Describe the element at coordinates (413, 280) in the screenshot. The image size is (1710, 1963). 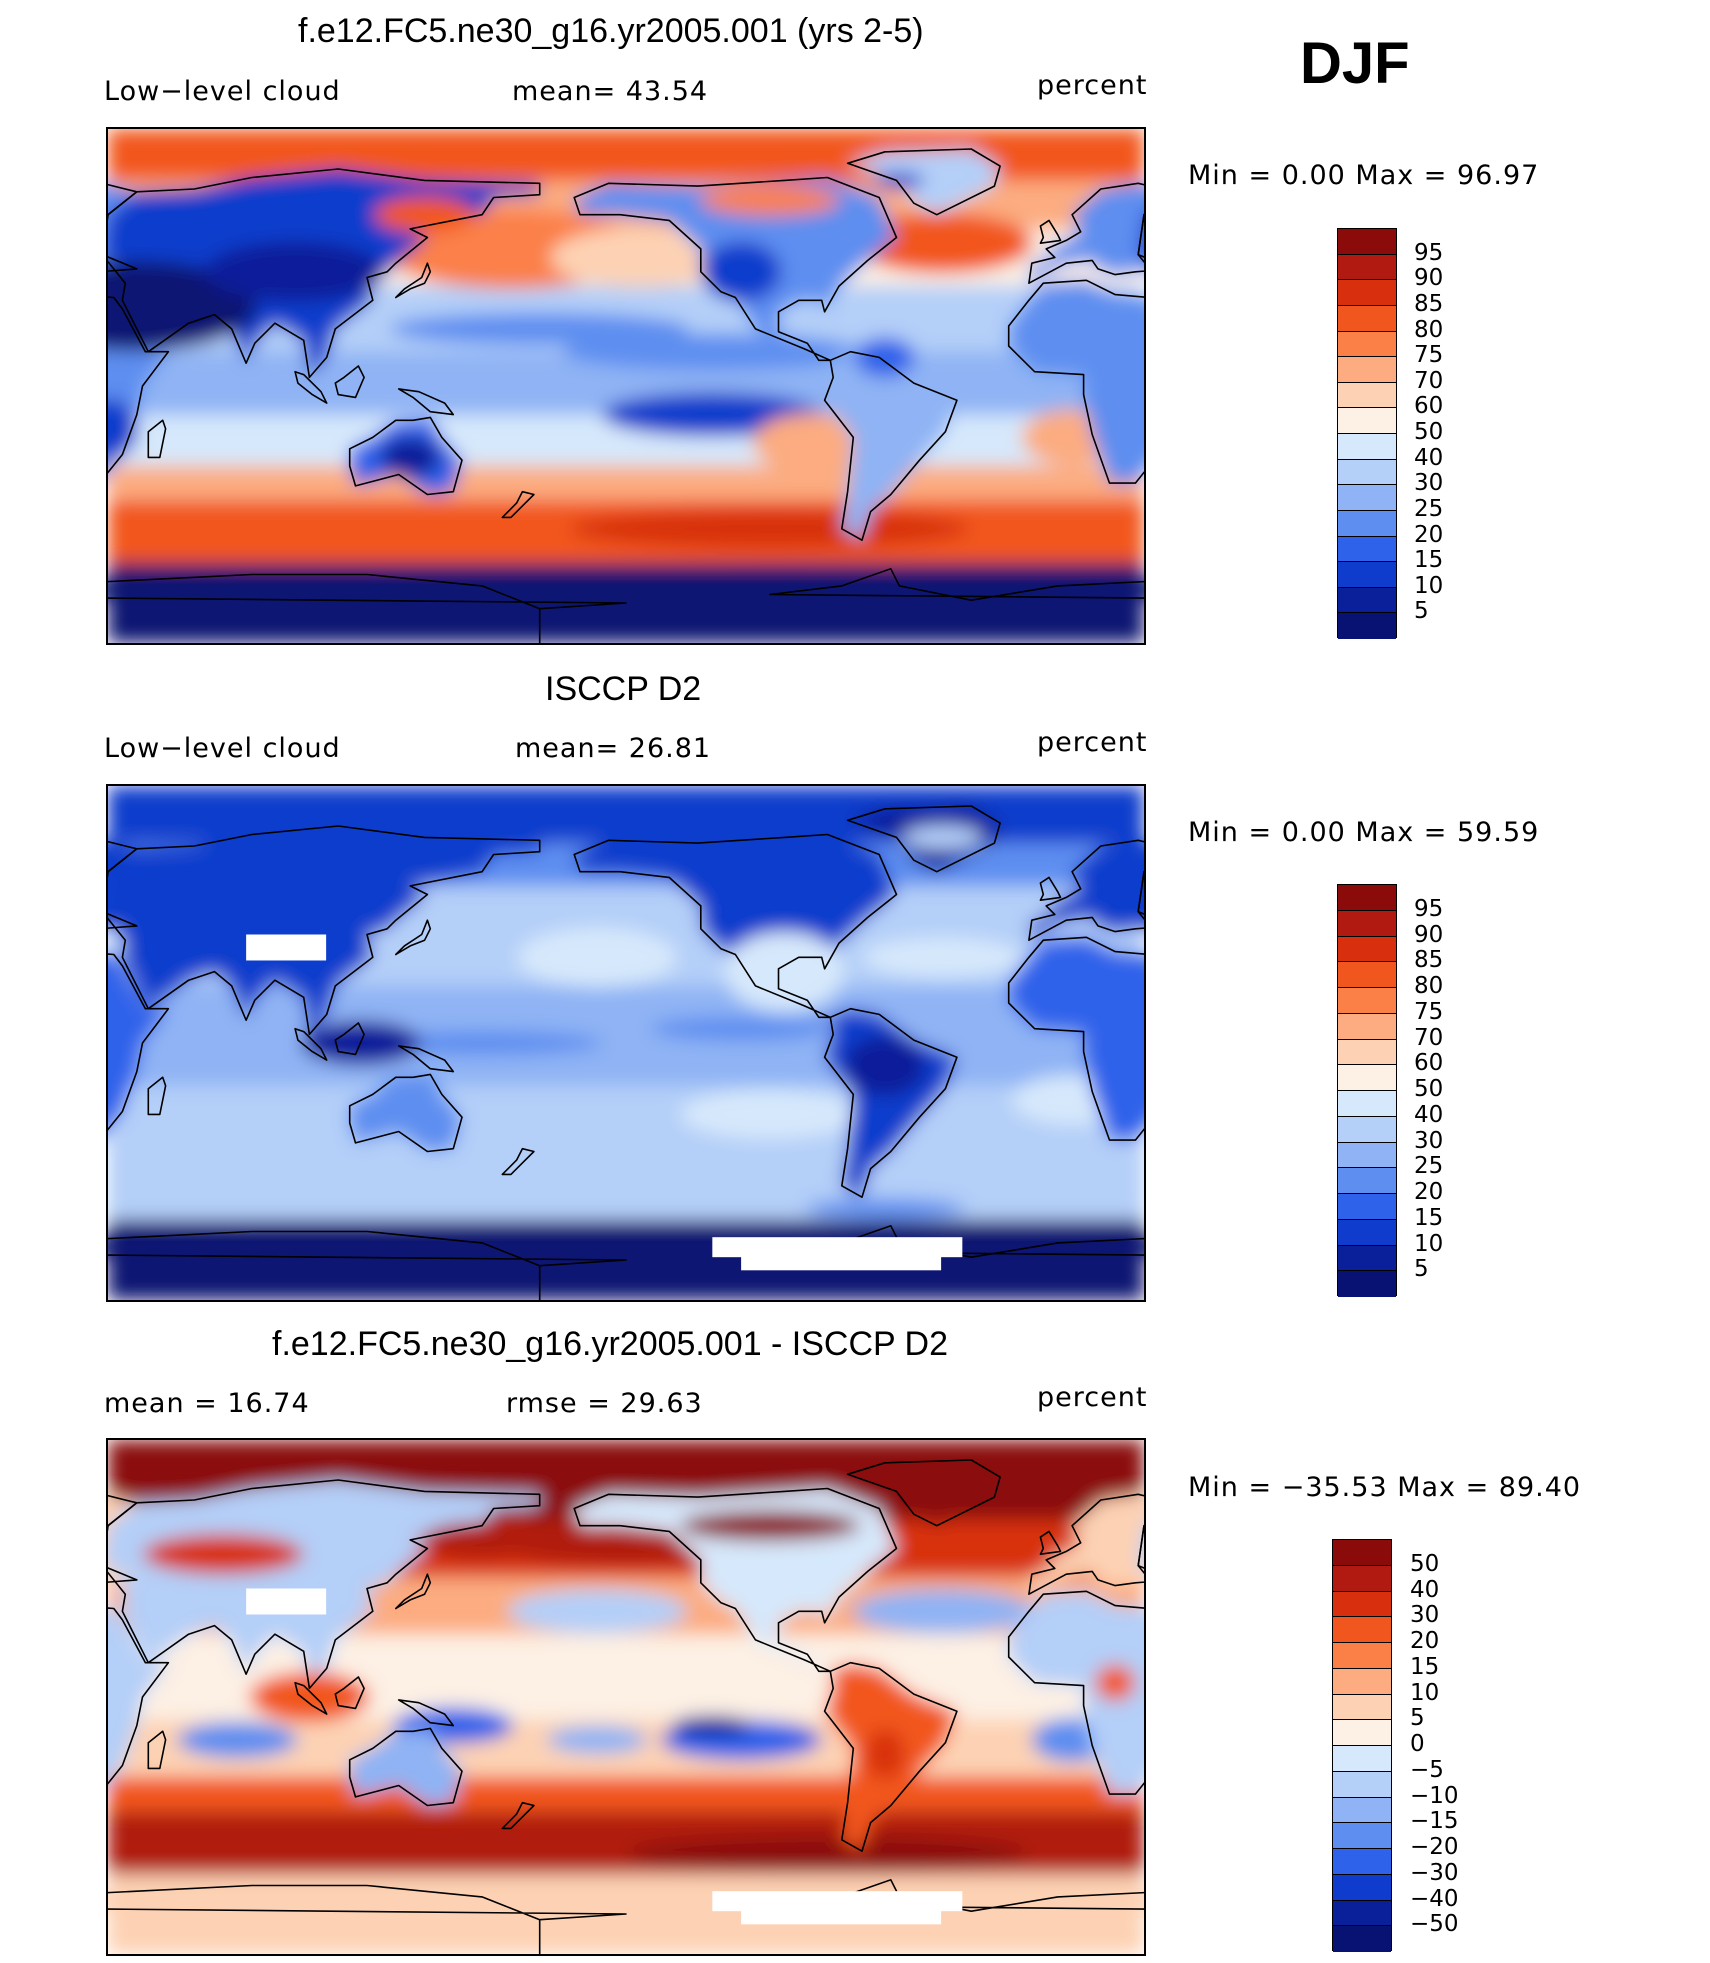
I see `japan-coastline` at that location.